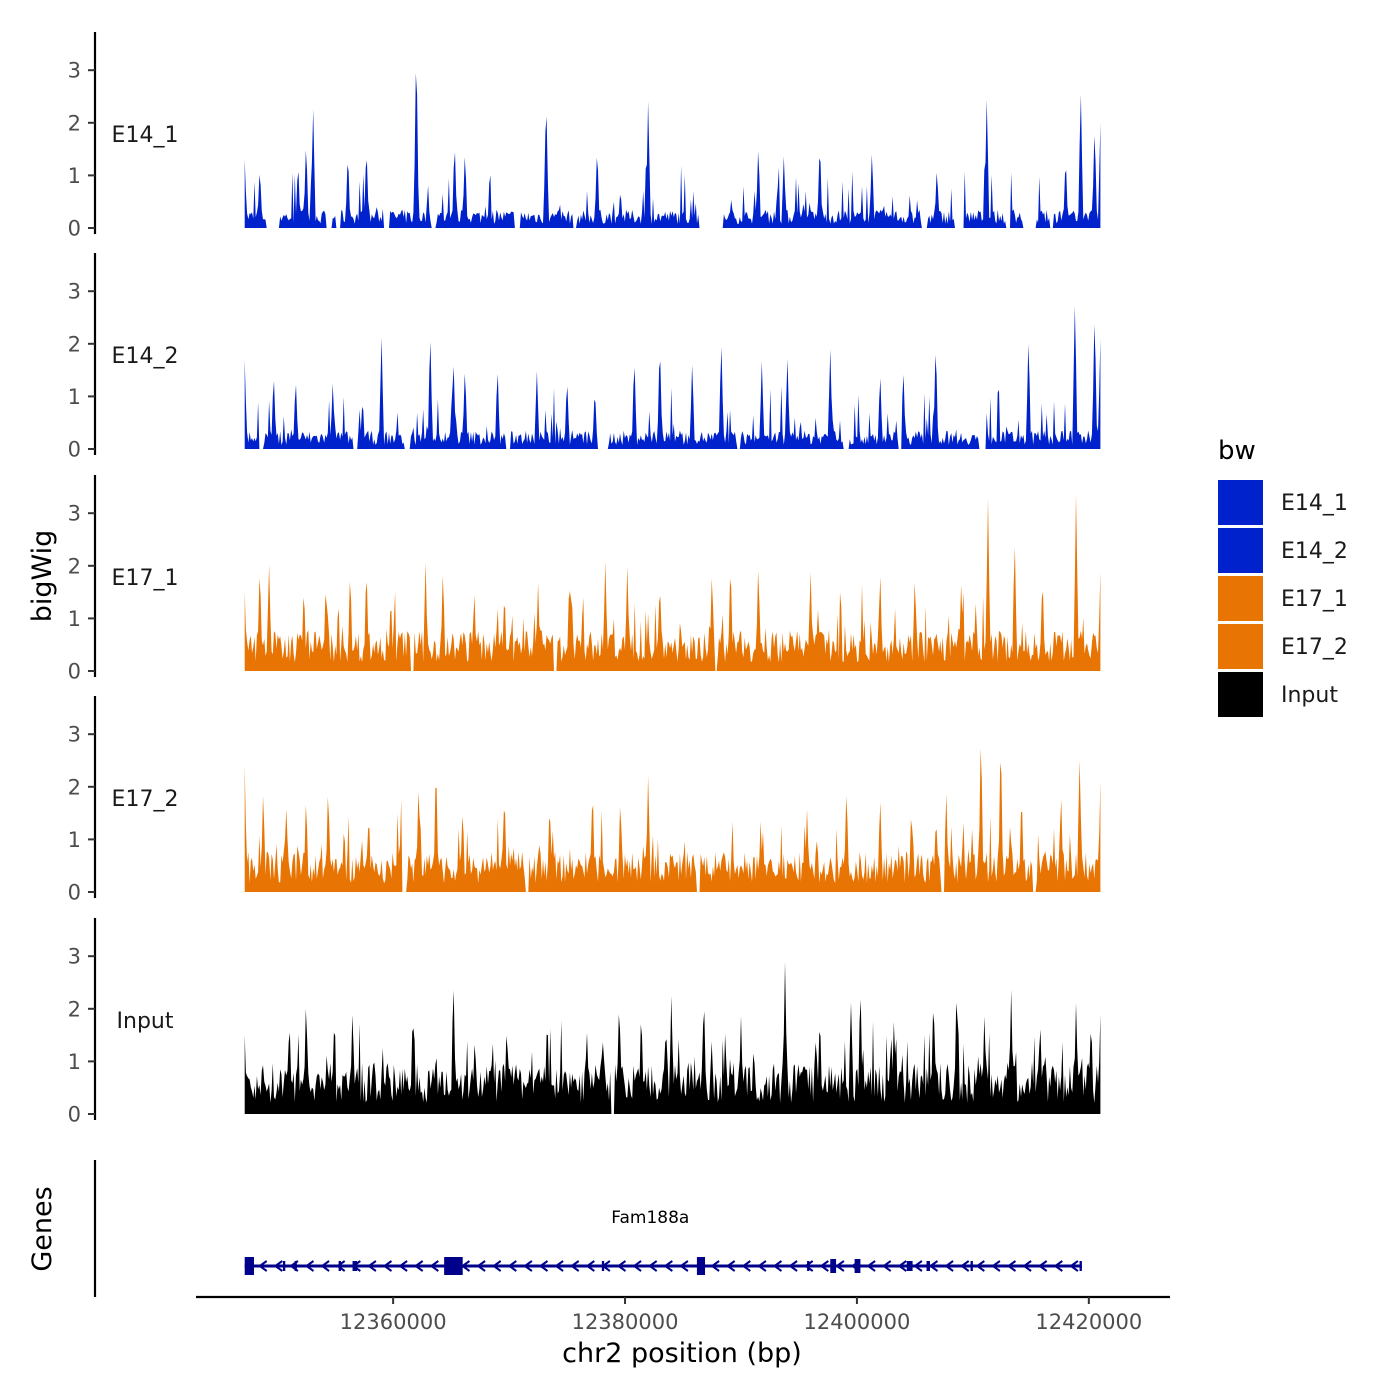 The width and height of the screenshot is (1400, 1400). Describe the element at coordinates (650, 1218) in the screenshot. I see `gene-name-label: Fam188a` at that location.